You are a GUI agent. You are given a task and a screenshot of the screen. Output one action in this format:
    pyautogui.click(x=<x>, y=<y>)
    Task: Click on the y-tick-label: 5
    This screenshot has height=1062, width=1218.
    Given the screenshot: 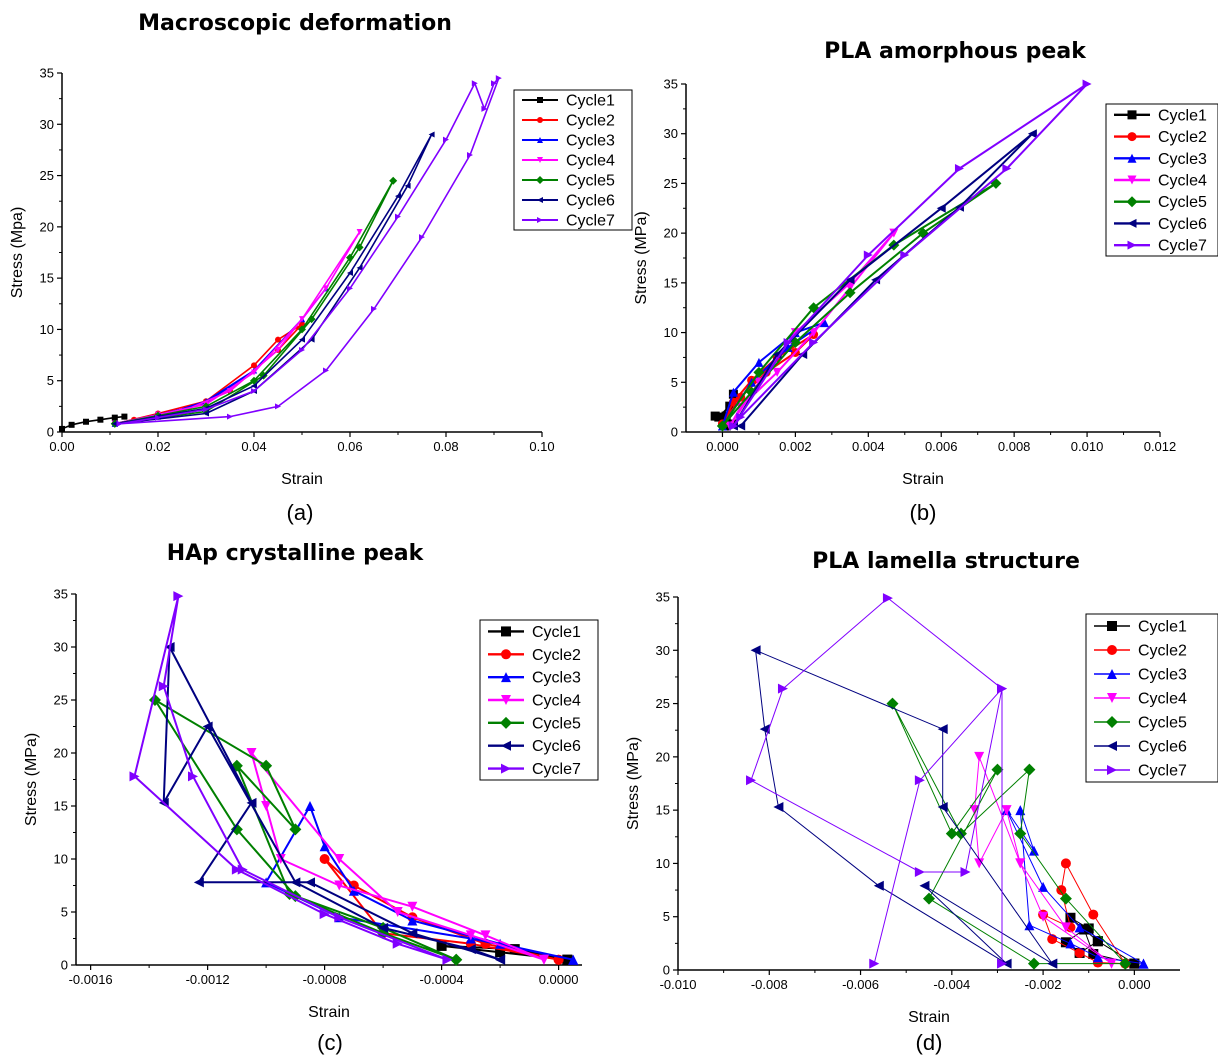 What is the action you would take?
    pyautogui.click(x=666, y=916)
    